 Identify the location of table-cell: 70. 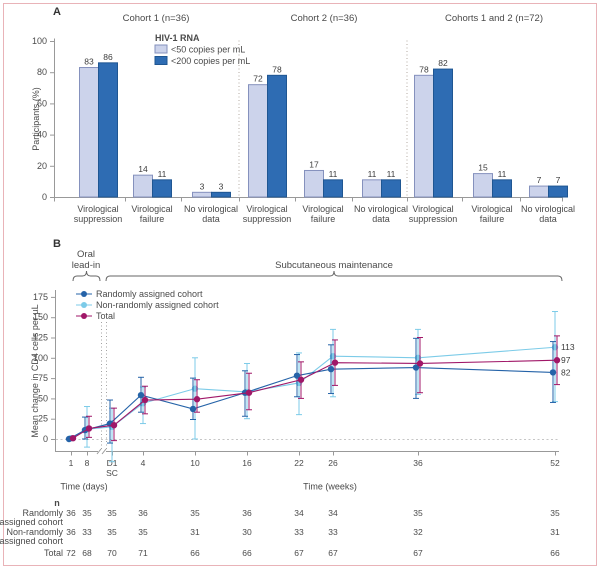
(112, 553).